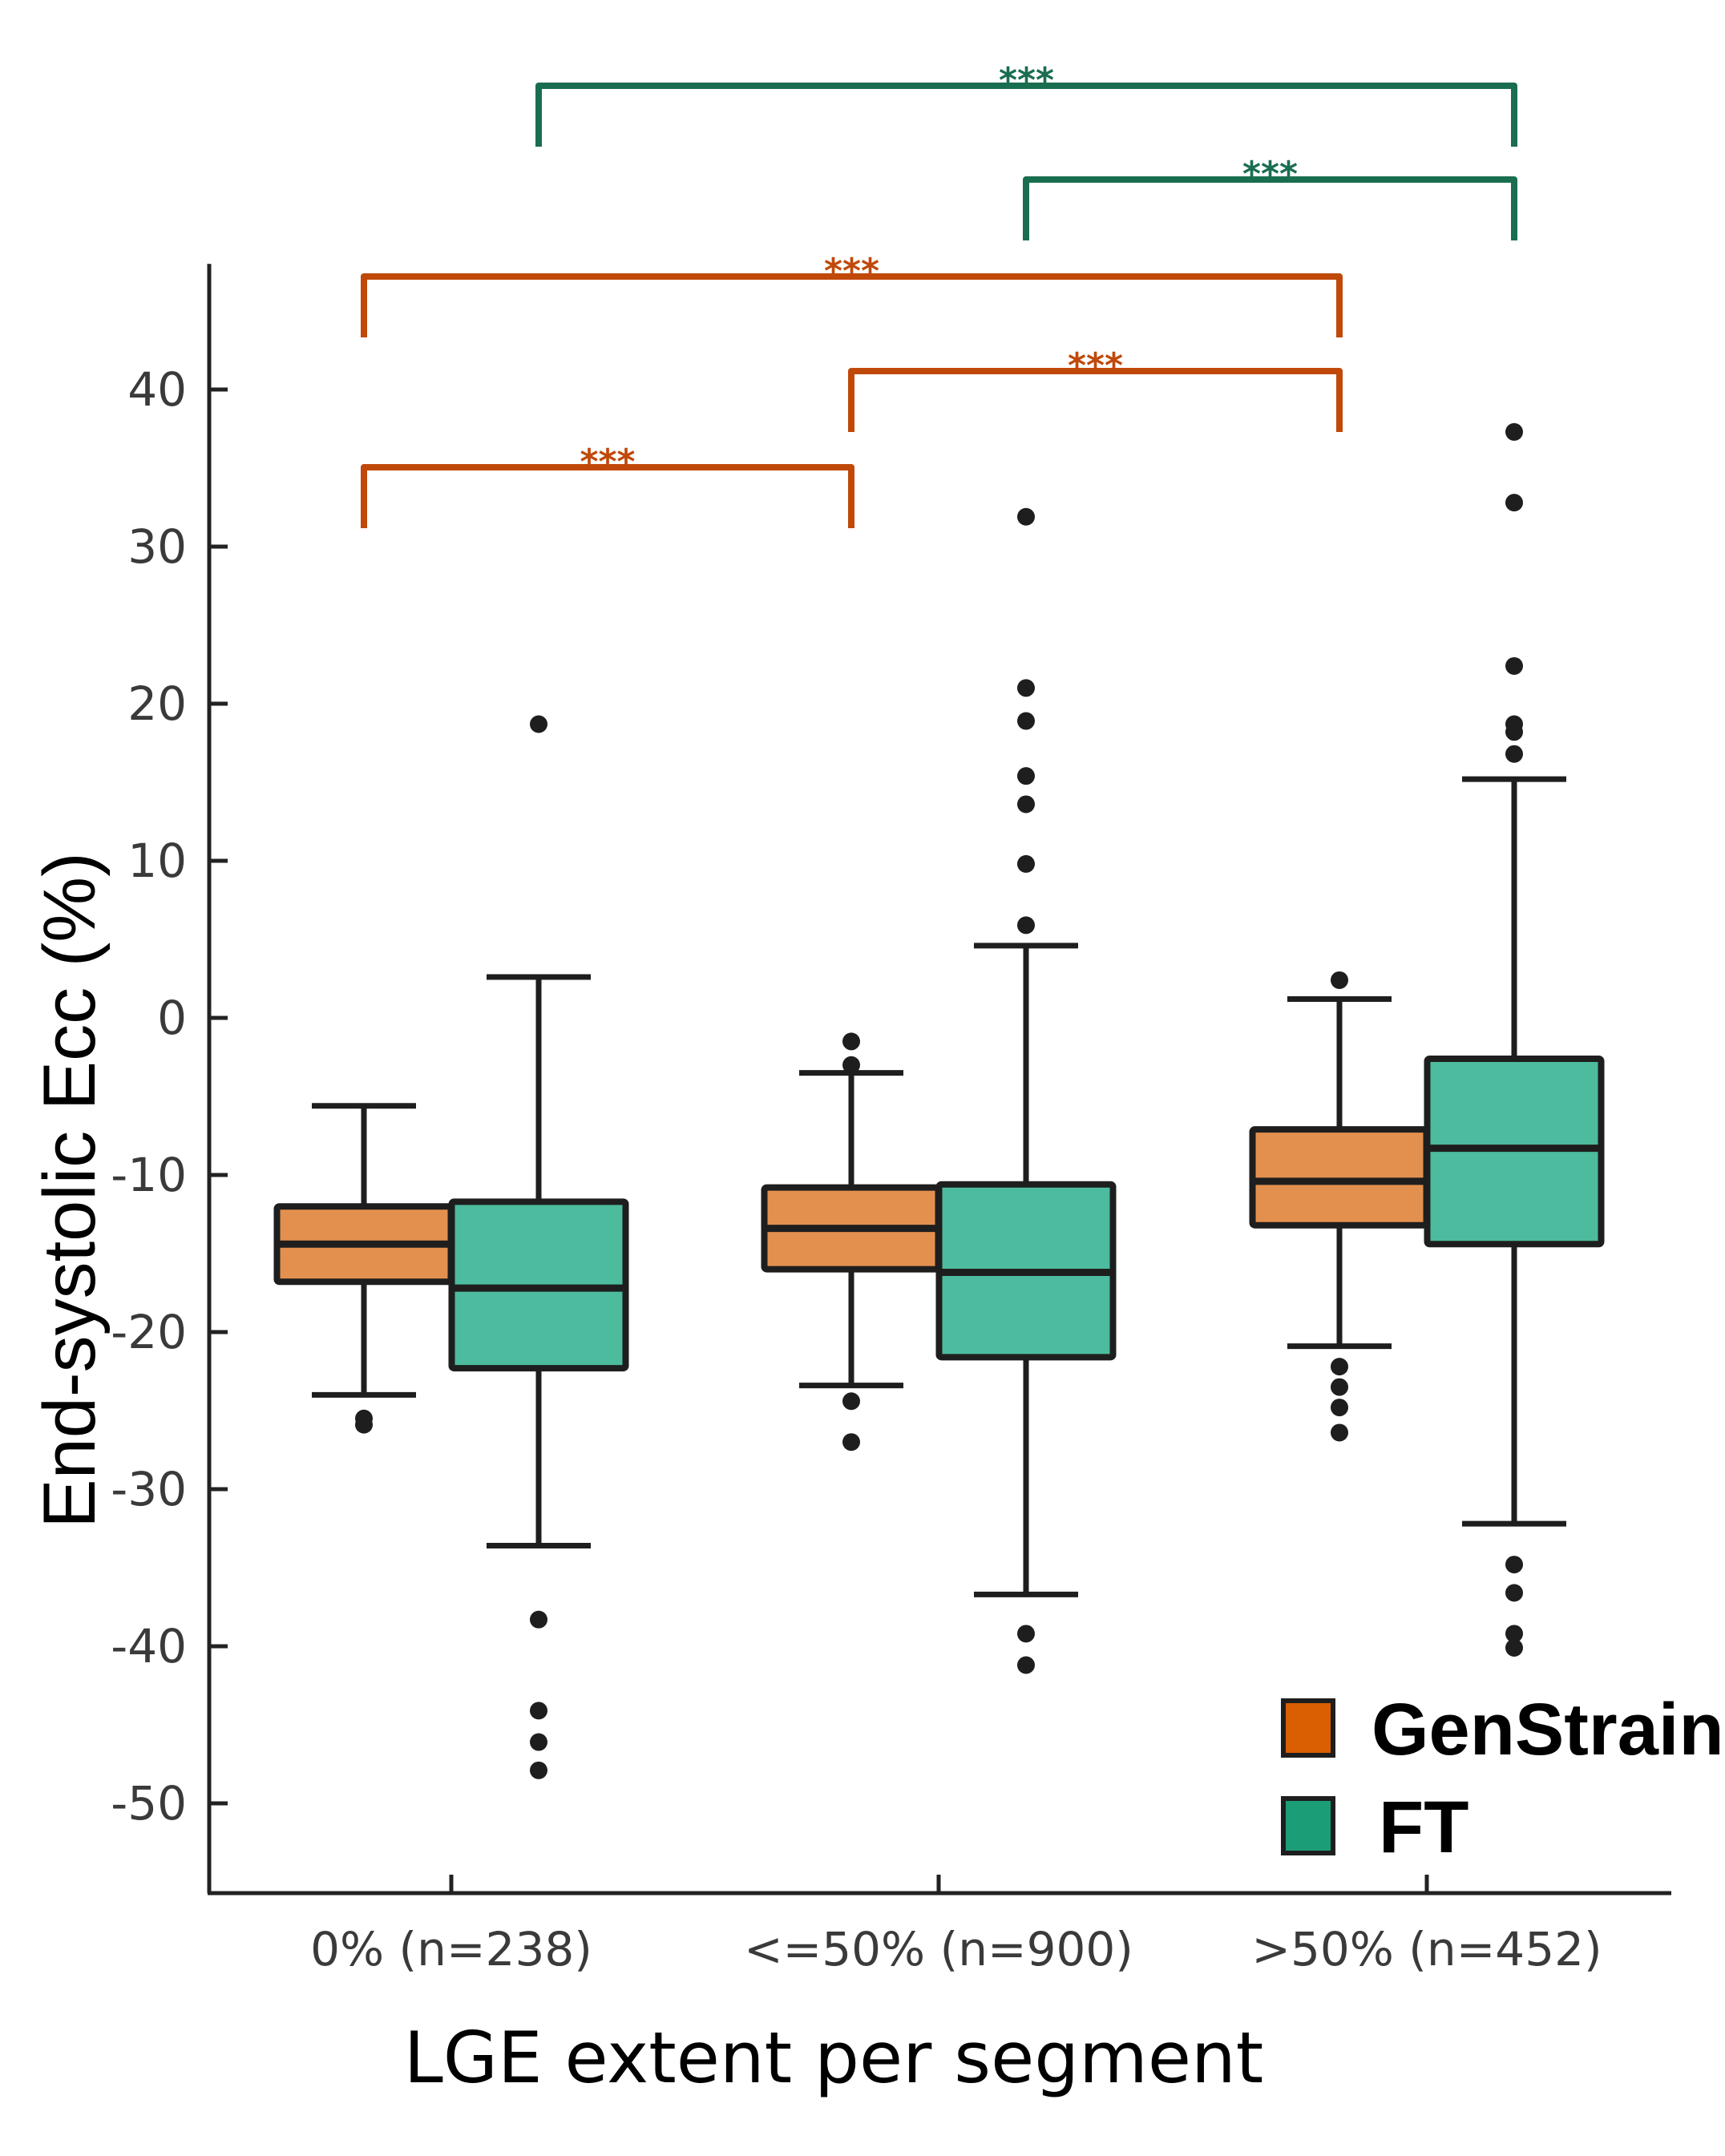 The width and height of the screenshot is (1725, 2156). What do you see at coordinates (157, 703) in the screenshot?
I see `y-tick-label: 20` at bounding box center [157, 703].